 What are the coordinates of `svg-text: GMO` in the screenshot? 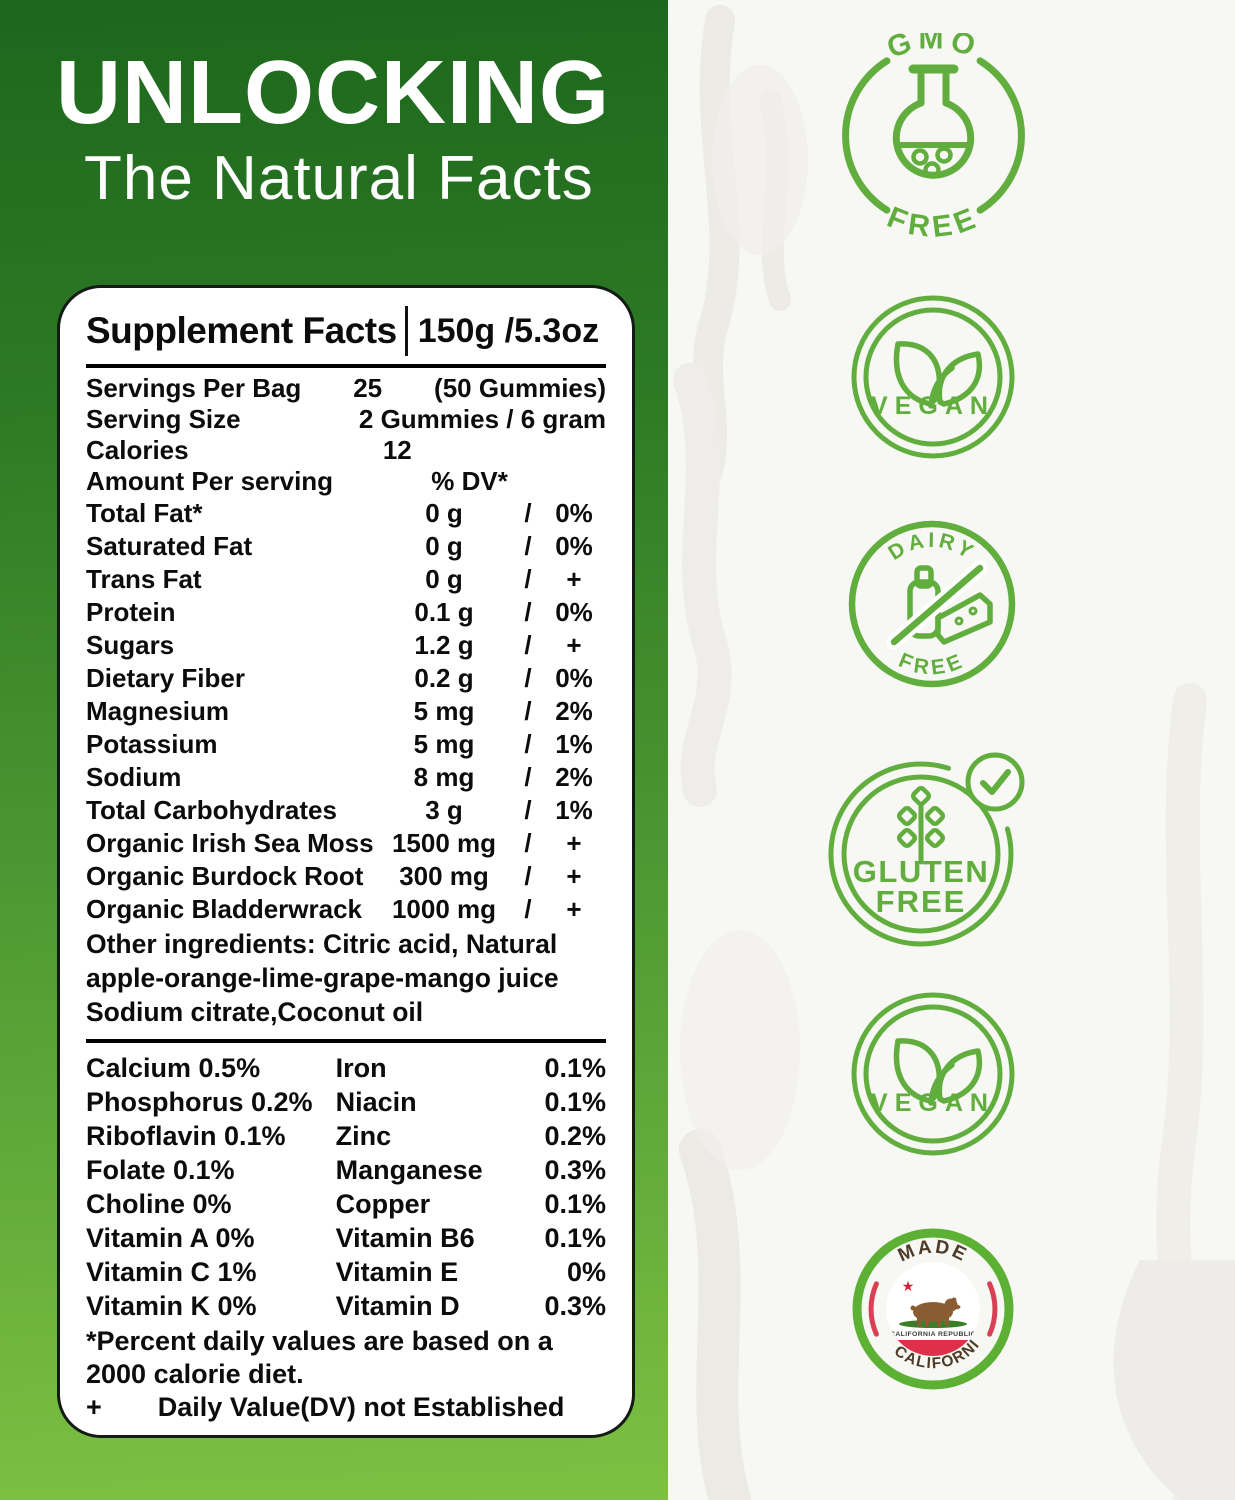 It's located at (933, 49).